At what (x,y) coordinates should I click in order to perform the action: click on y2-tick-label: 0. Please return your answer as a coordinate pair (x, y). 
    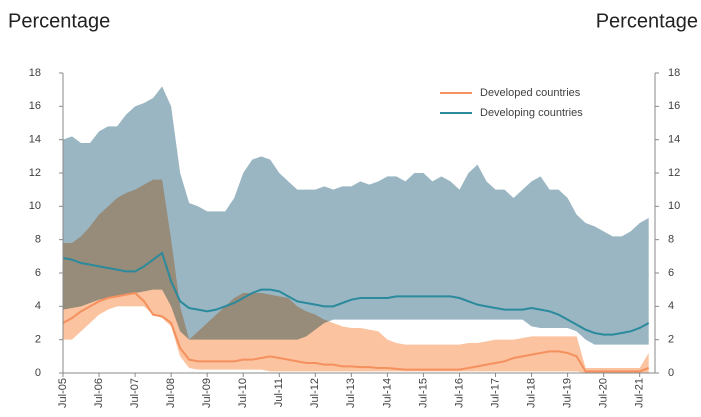
    Looking at the image, I should click on (671, 373).